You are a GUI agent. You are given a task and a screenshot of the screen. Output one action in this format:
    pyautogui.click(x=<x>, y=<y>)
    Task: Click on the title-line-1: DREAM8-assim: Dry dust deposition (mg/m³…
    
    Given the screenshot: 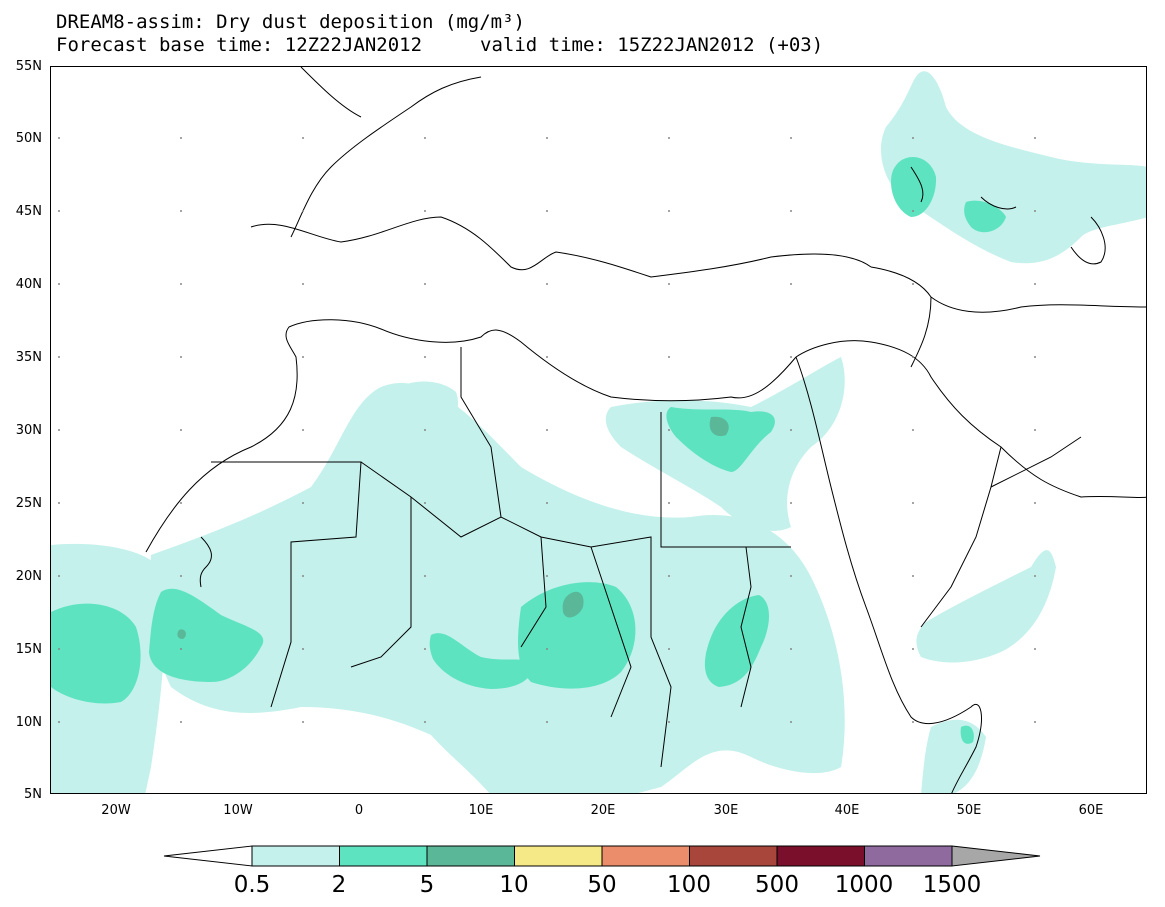 What is the action you would take?
    pyautogui.click(x=290, y=22)
    